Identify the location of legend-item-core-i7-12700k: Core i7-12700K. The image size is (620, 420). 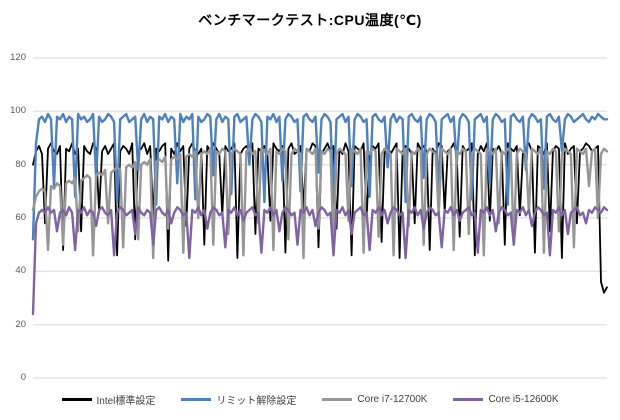
(374, 399).